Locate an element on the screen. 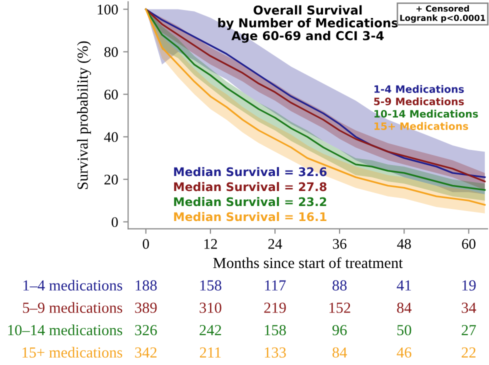  text: 5-9 Medications is located at coordinates (419, 101).